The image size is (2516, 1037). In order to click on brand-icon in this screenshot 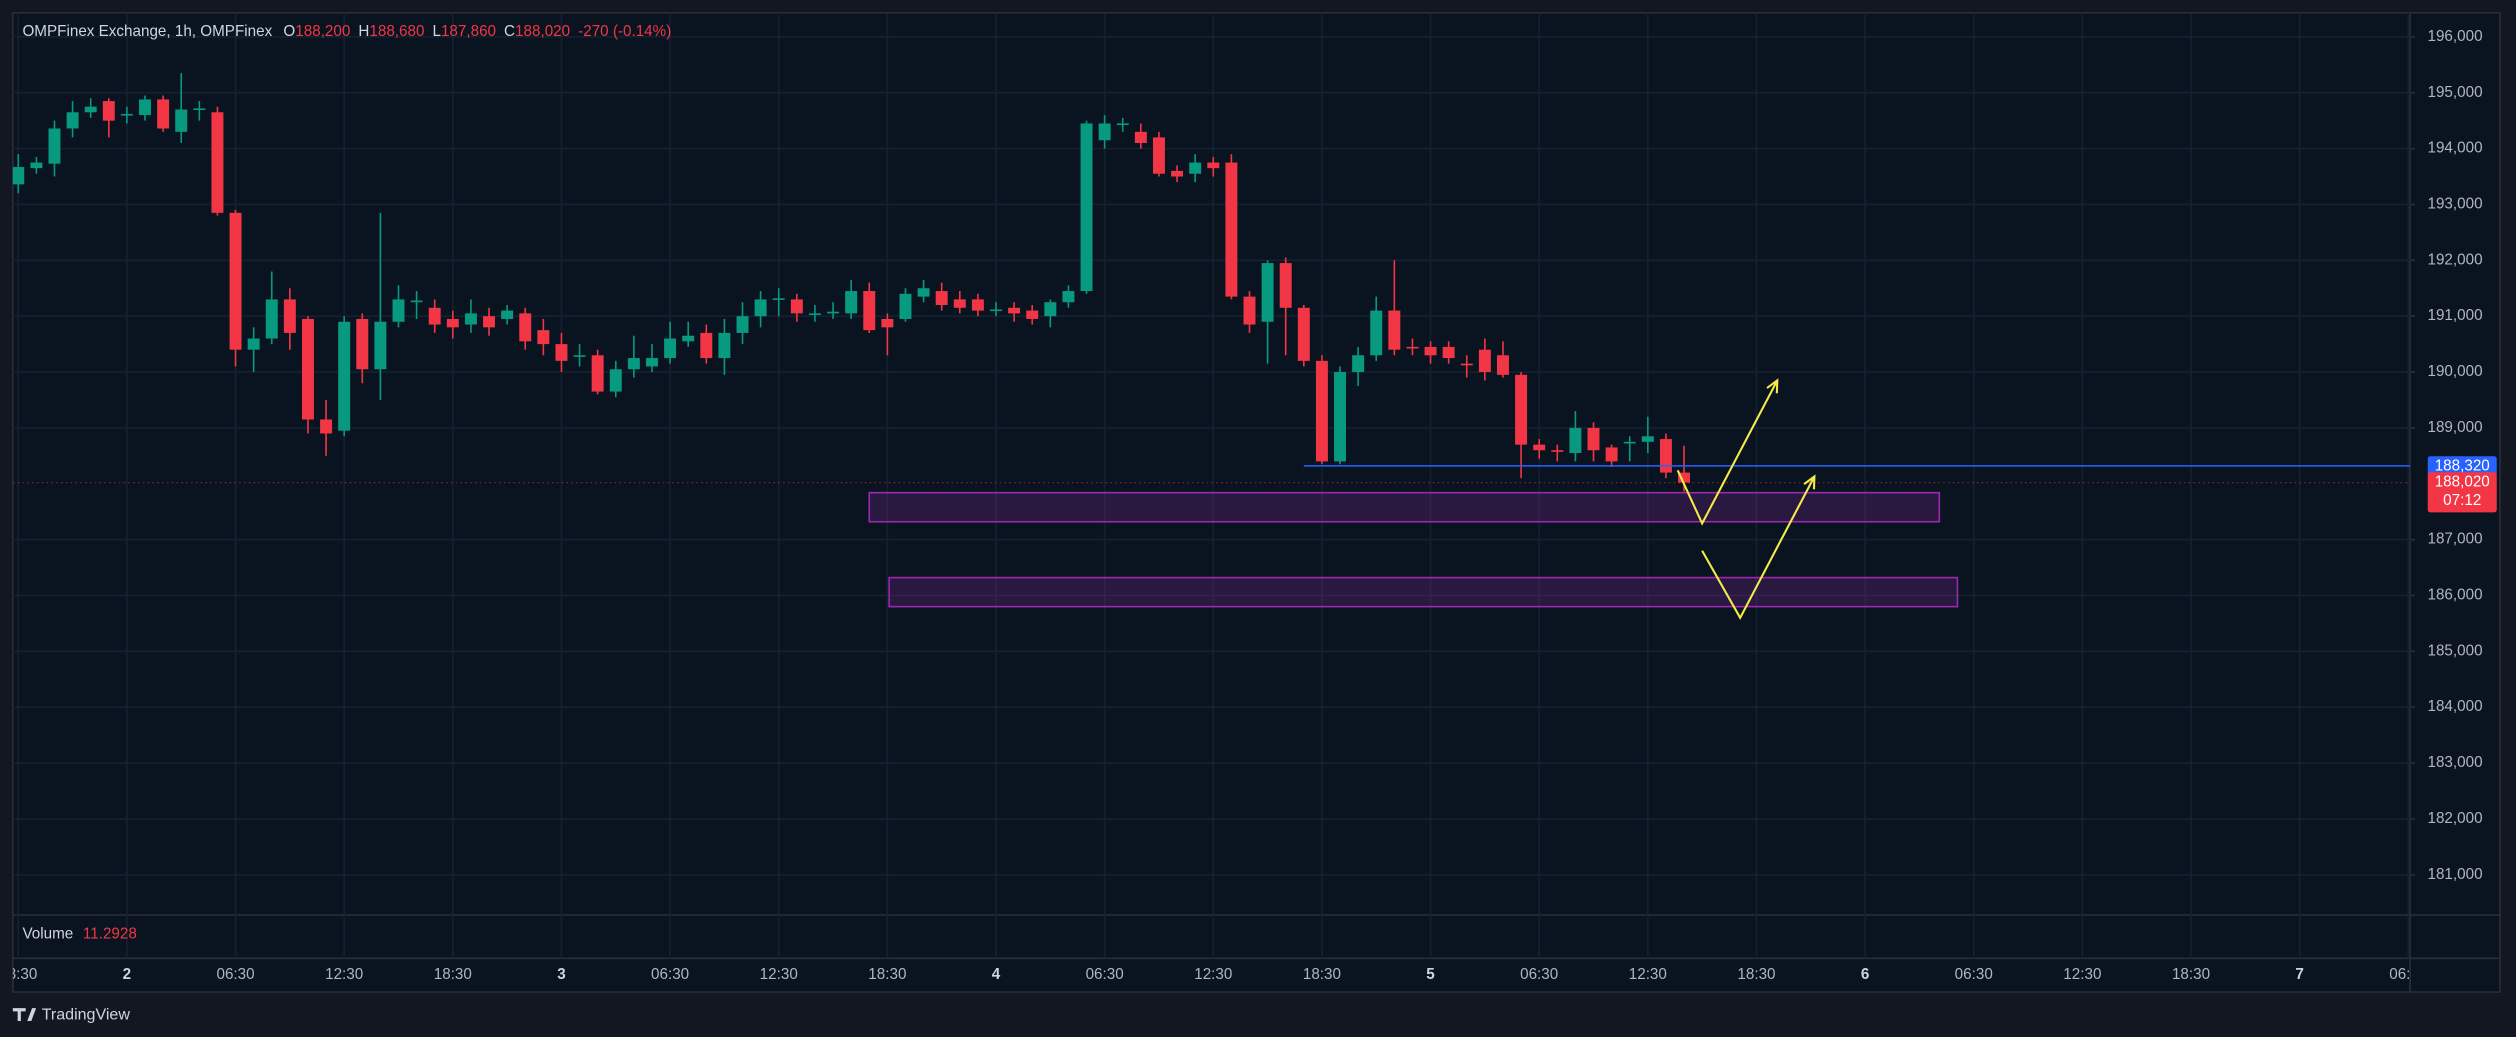, I will do `click(24, 1014)`.